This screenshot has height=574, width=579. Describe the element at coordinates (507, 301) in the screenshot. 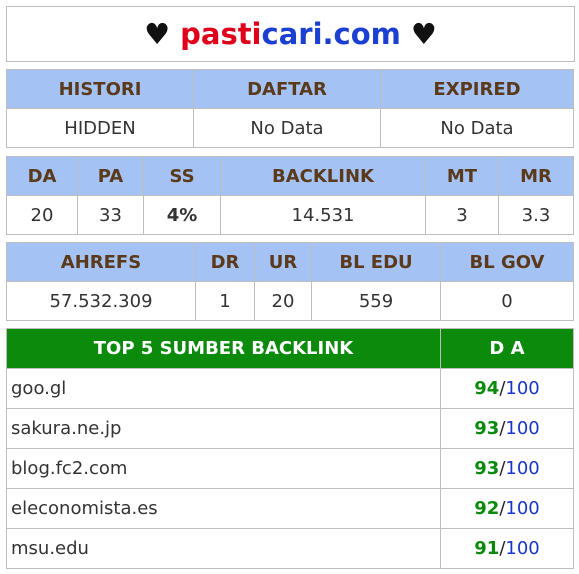

I see `bl-gov-value: 0` at that location.